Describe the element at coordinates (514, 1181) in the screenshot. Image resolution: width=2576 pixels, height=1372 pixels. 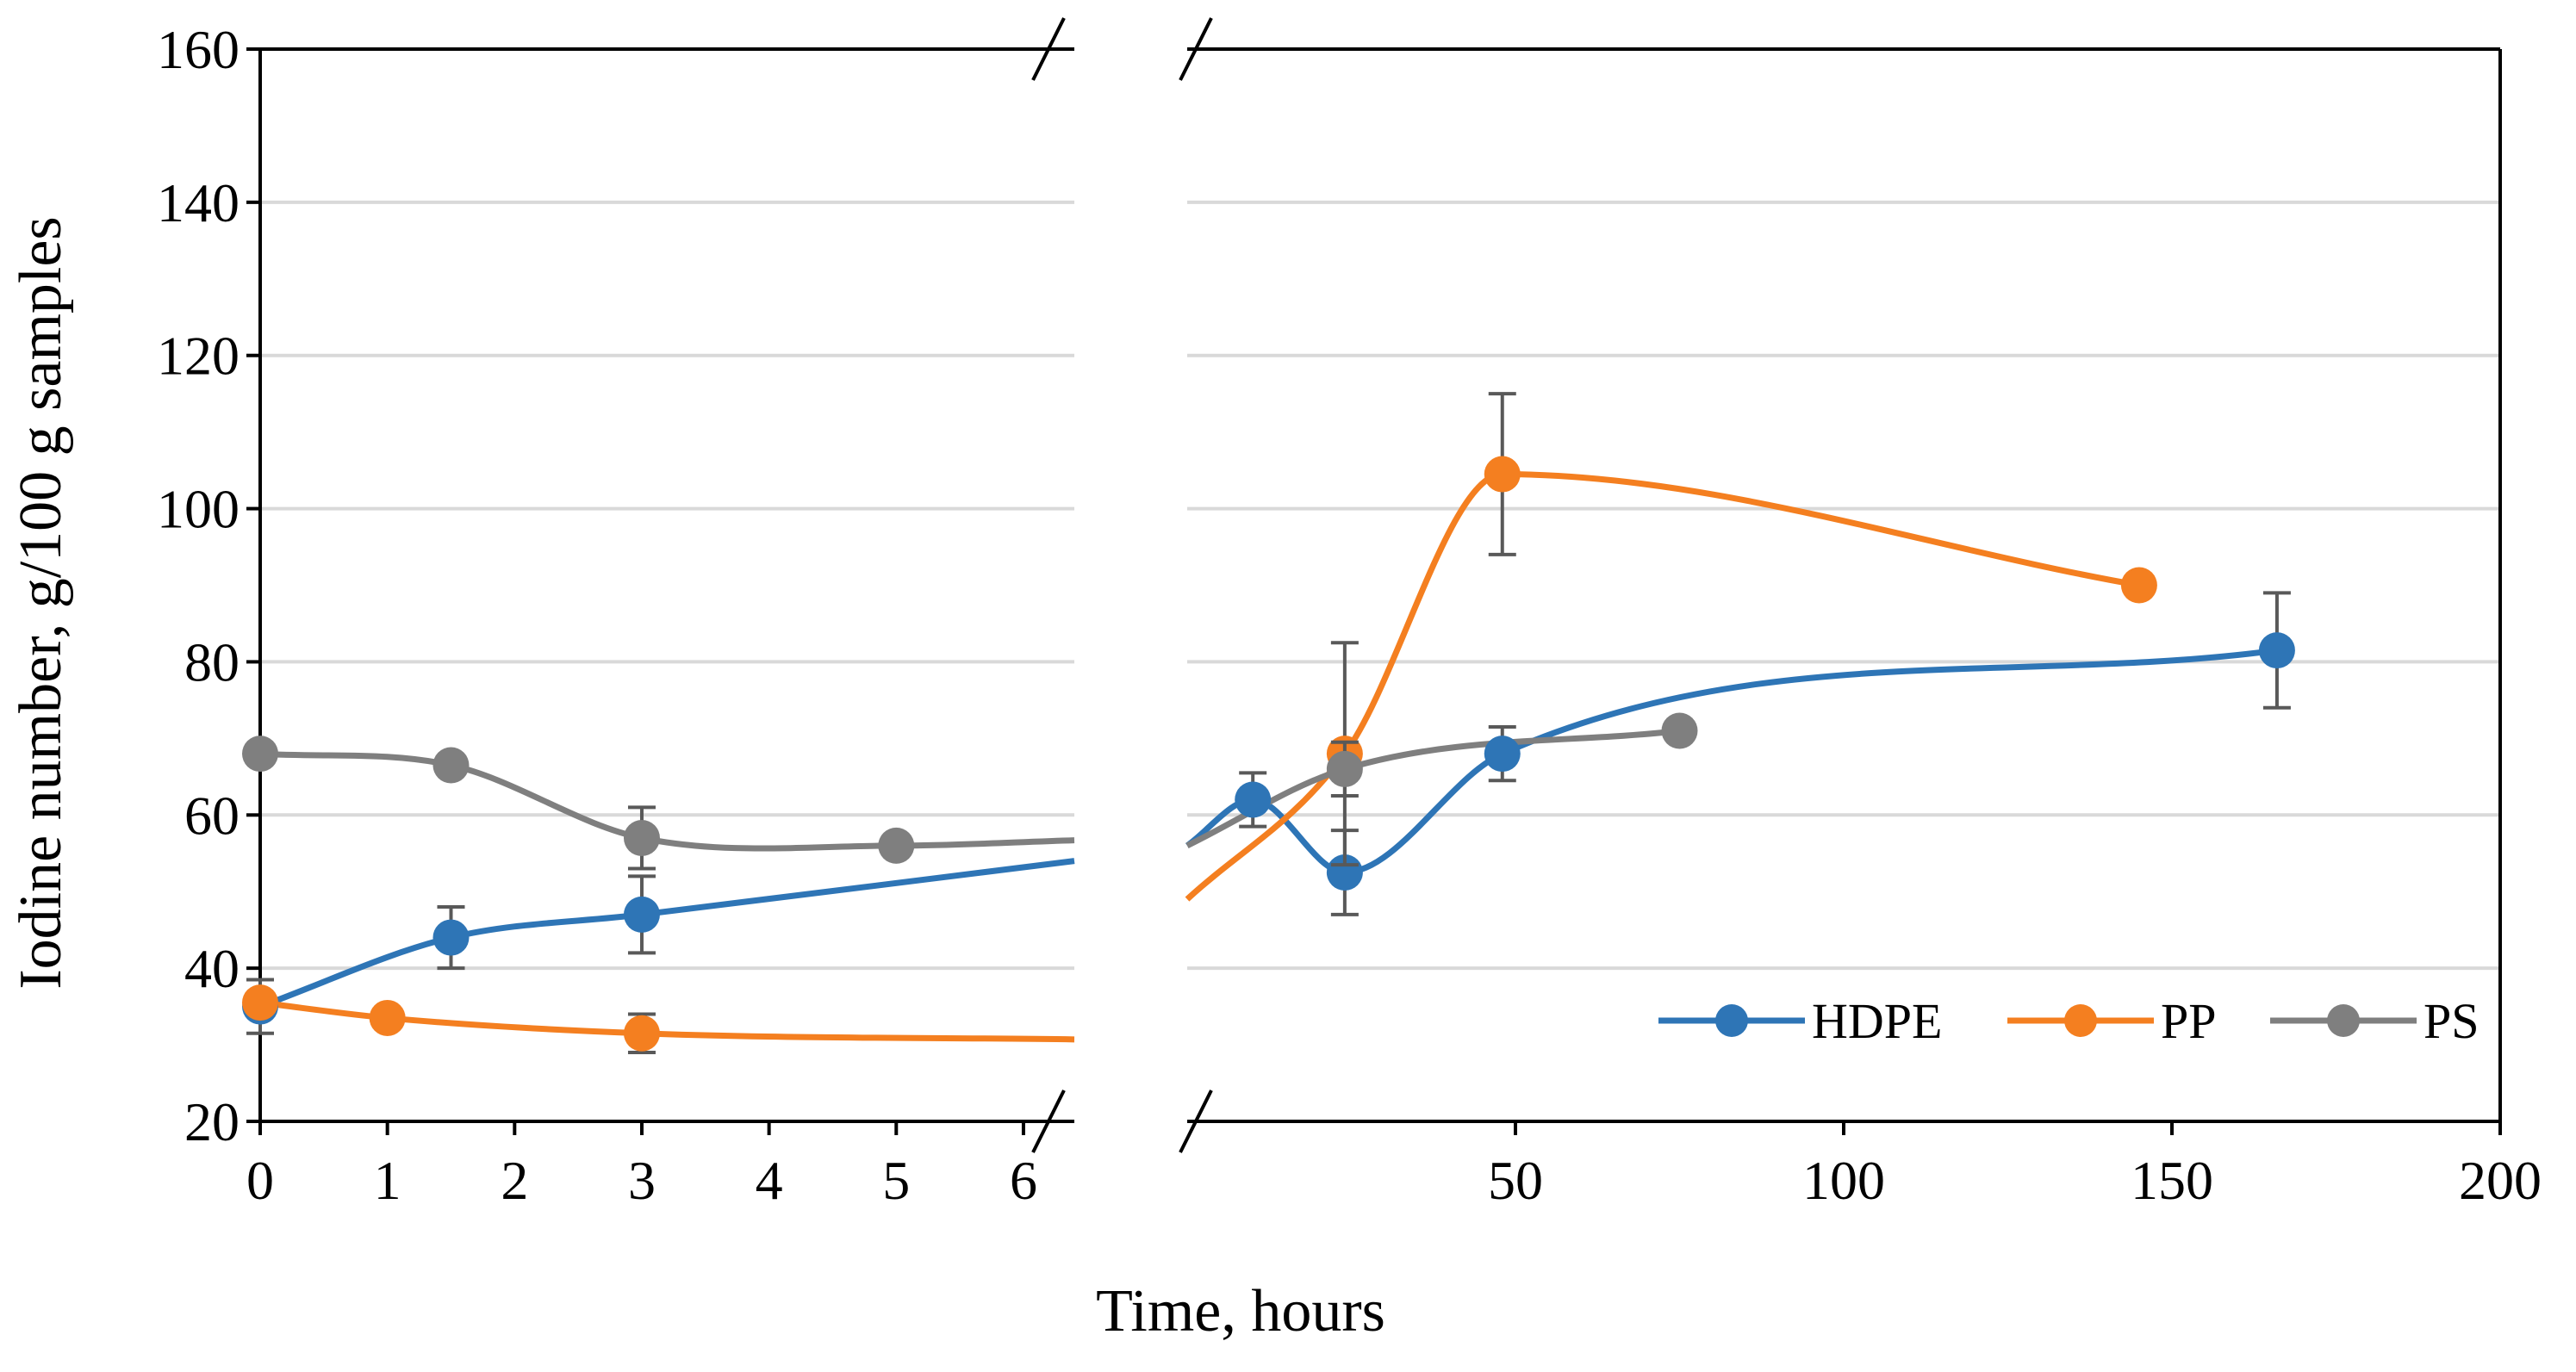
I see `x-tick-label: 2` at that location.